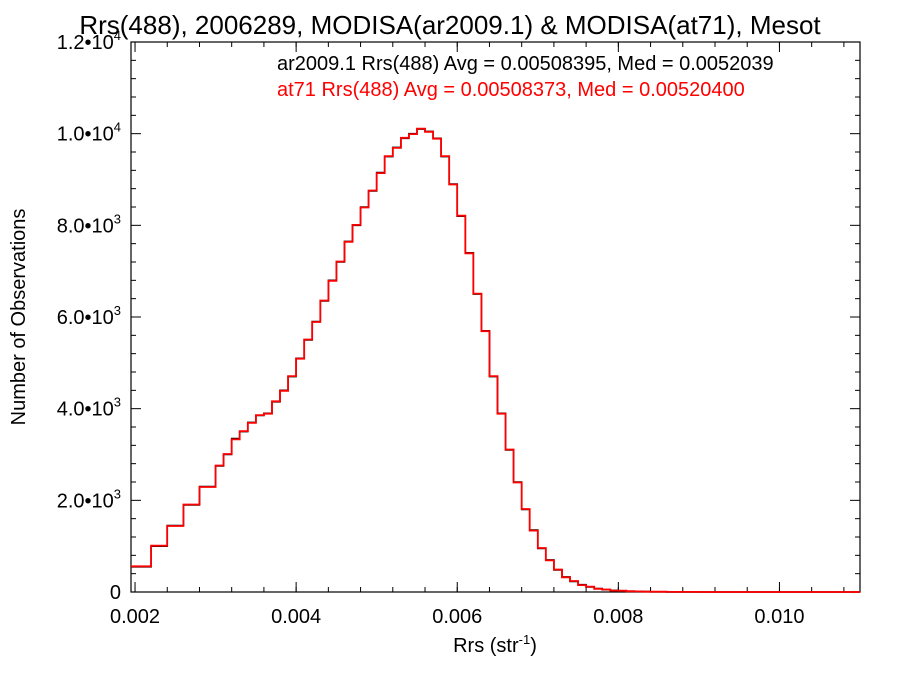 Image resolution: width=900 pixels, height=675 pixels. What do you see at coordinates (115, 593) in the screenshot?
I see `y-tick-label: 0` at bounding box center [115, 593].